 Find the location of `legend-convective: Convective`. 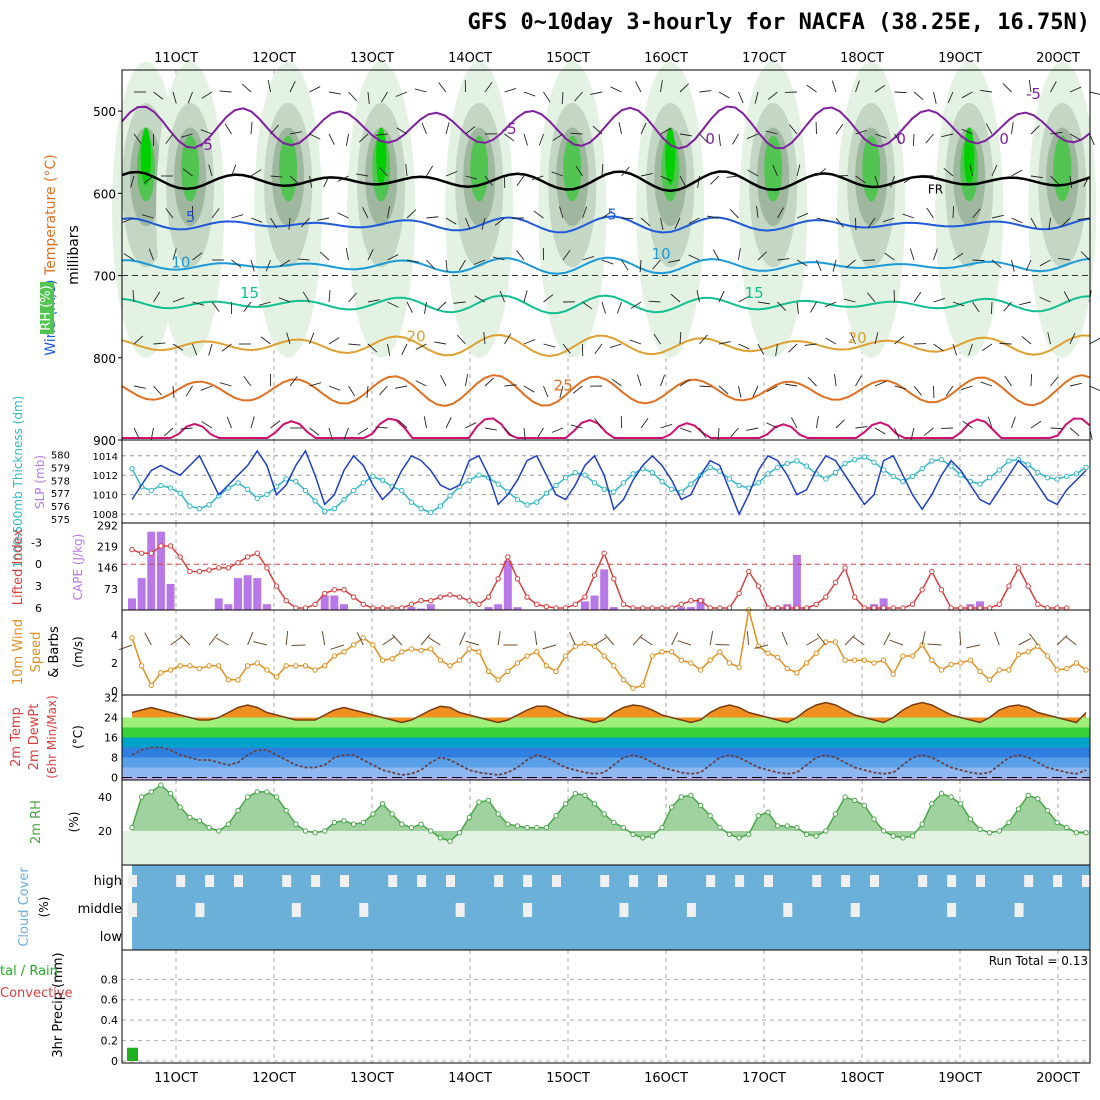

legend-convective: Convective is located at coordinates (36, 993).